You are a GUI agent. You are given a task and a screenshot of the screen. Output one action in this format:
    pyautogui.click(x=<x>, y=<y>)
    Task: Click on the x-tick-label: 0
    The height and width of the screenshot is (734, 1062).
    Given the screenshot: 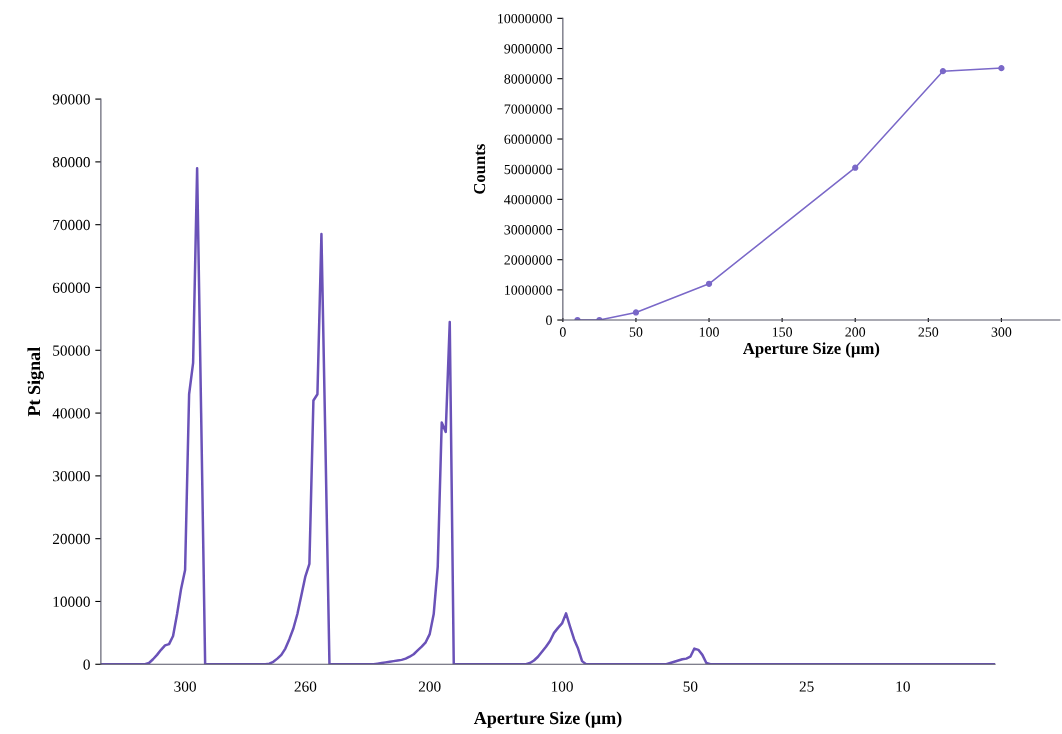 What is the action you would take?
    pyautogui.click(x=562, y=332)
    